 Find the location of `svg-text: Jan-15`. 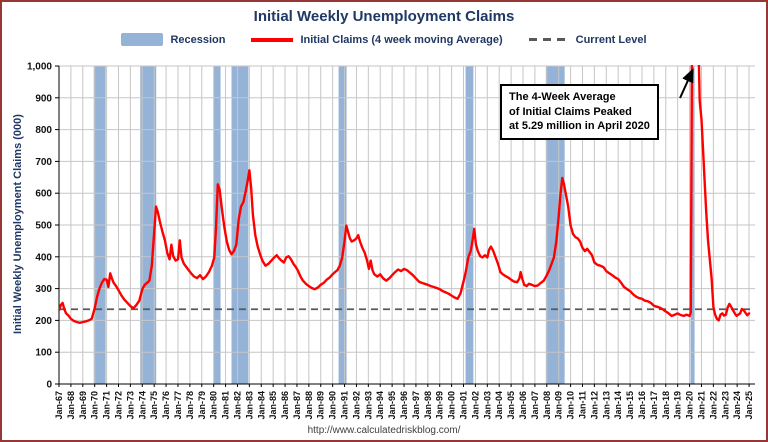

svg-text: Jan-15 is located at coordinates (630, 405).